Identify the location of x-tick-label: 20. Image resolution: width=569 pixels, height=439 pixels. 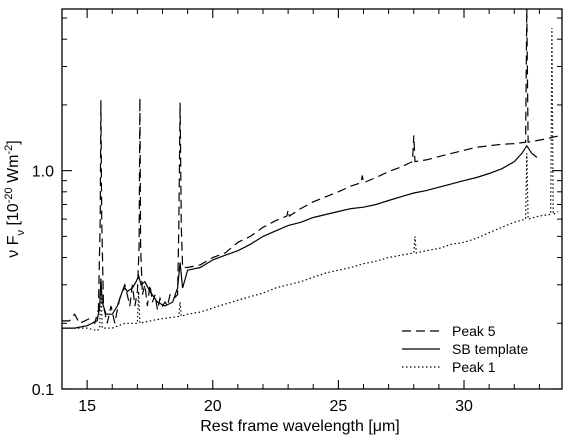
(213, 406).